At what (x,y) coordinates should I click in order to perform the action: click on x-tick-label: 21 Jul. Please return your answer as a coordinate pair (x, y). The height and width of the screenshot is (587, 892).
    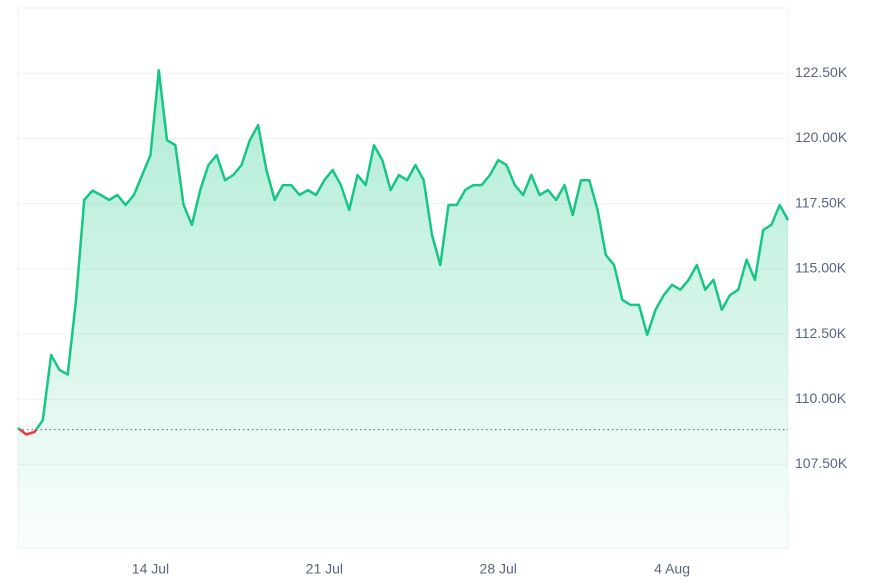
    Looking at the image, I should click on (324, 569).